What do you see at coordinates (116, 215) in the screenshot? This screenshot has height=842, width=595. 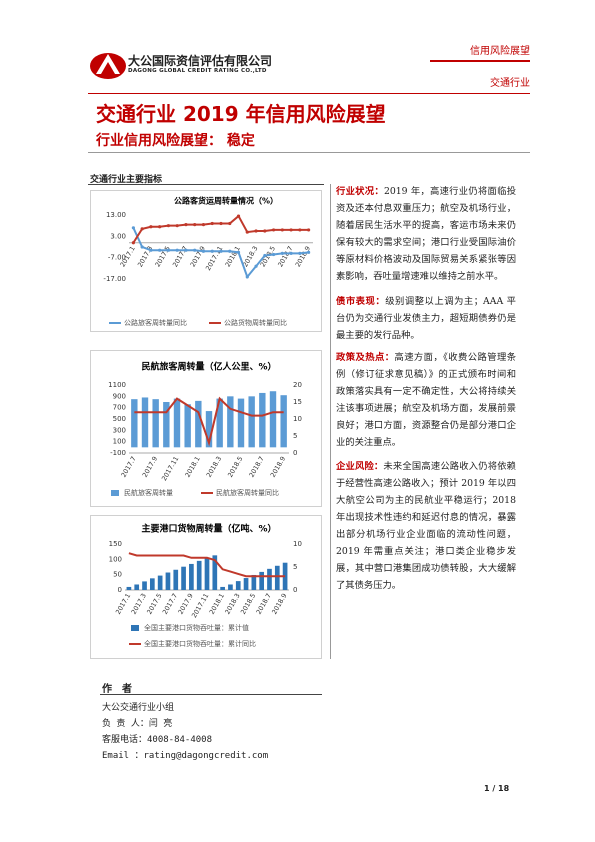 I see `tick-label: 13.00` at bounding box center [116, 215].